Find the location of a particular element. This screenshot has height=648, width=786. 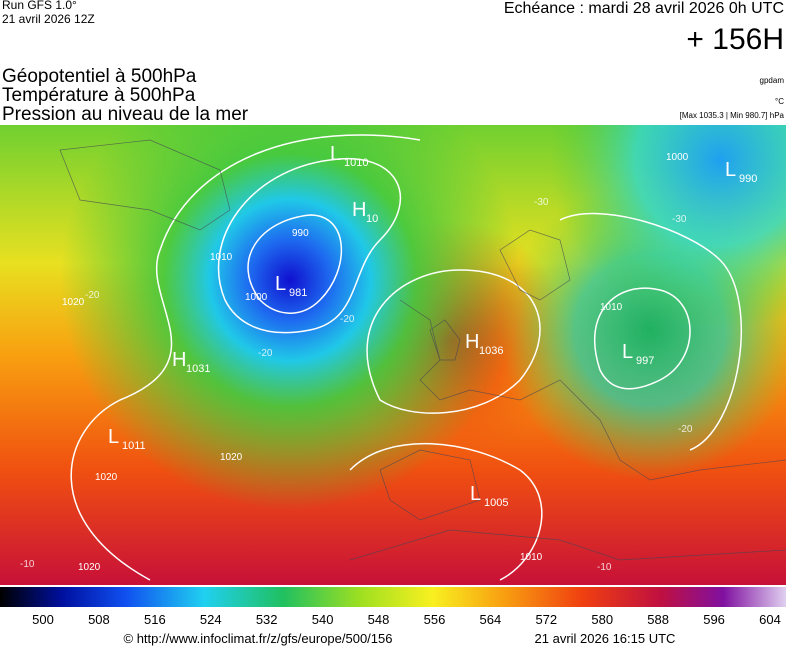

center-pressure: 990 is located at coordinates (748, 179).